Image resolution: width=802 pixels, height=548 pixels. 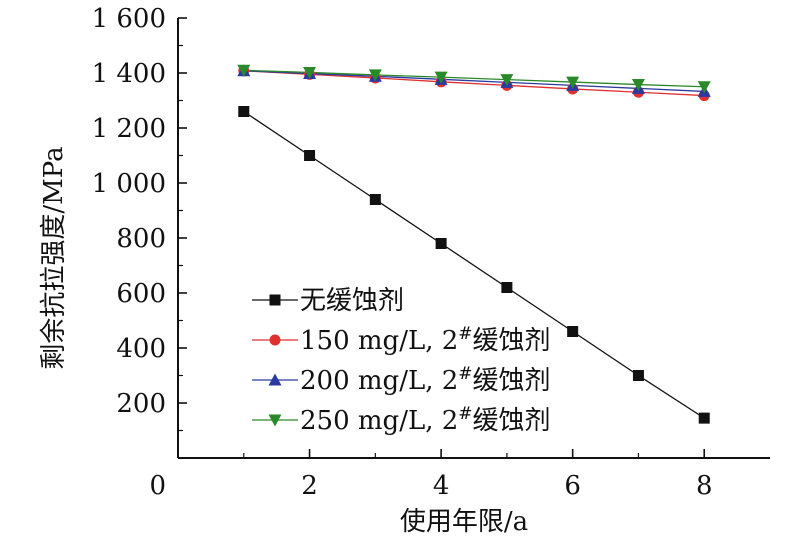 I want to click on legend-label: 200 mg/L, 2#缓蚀剂, so click(x=425, y=380).